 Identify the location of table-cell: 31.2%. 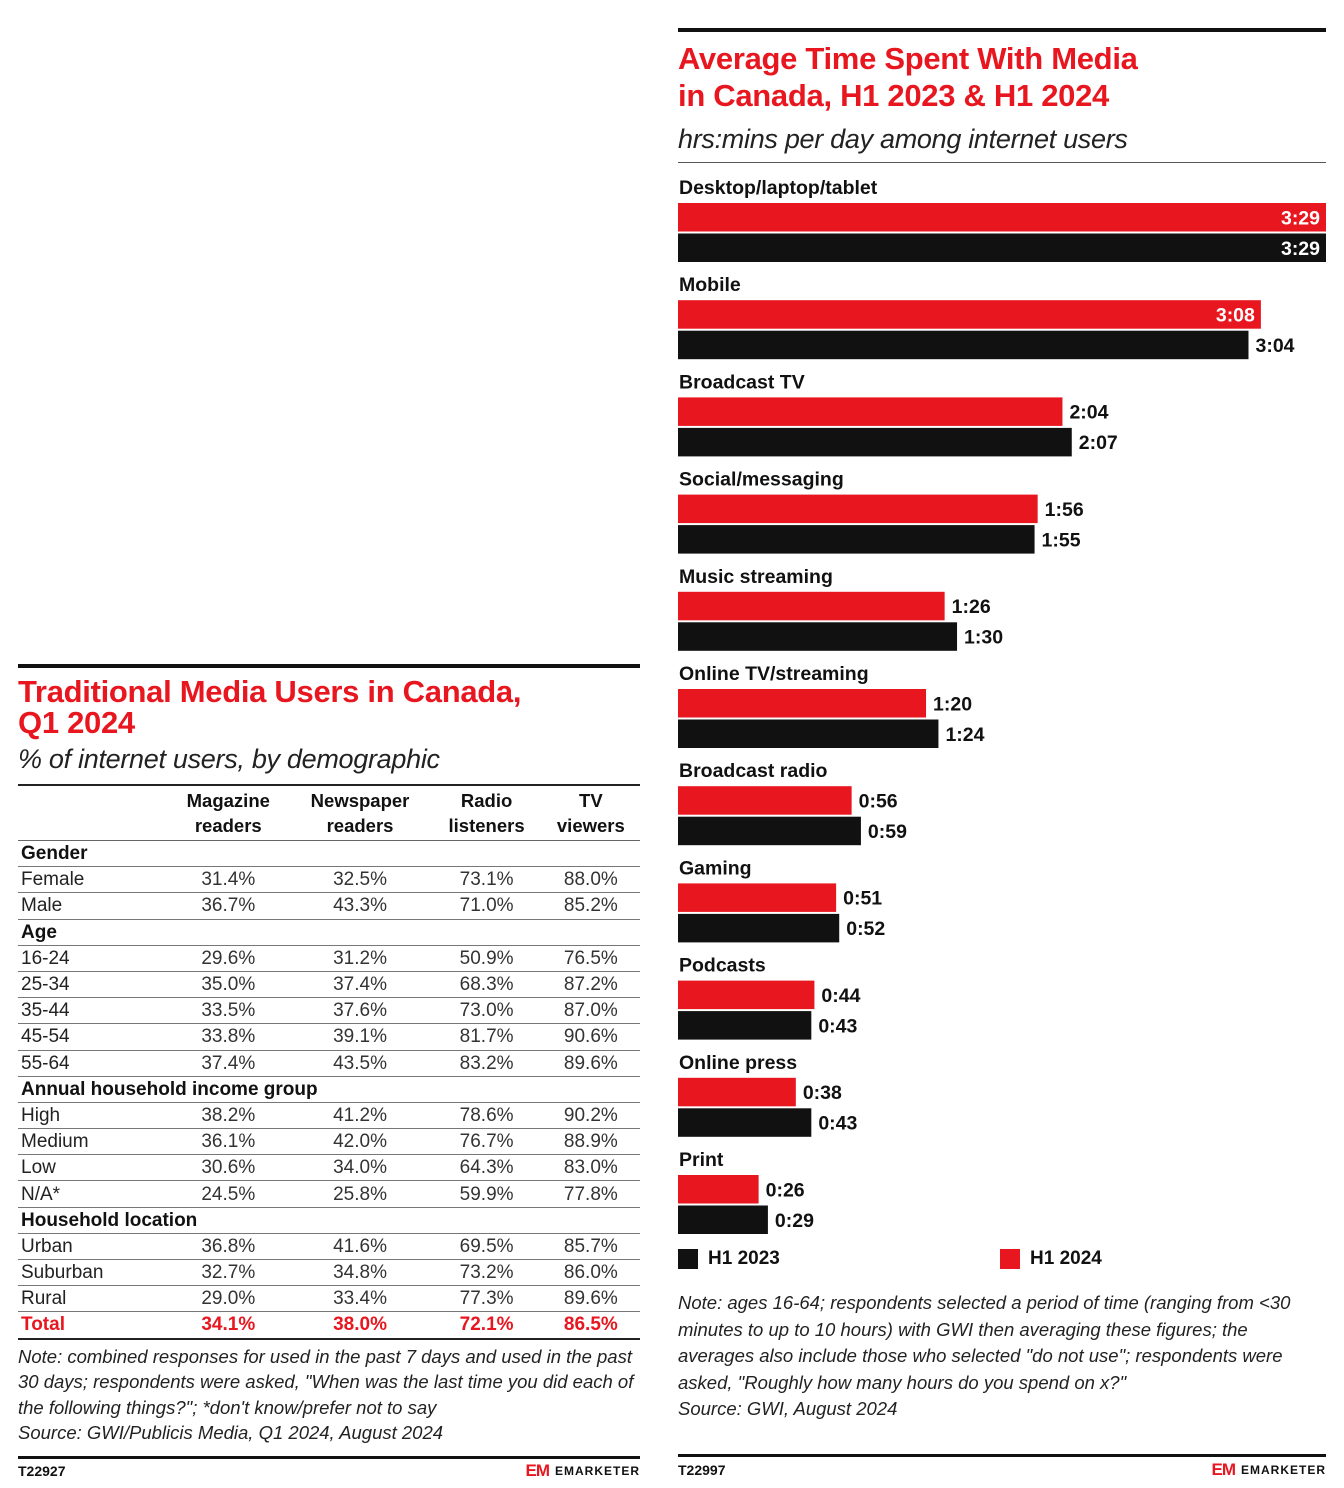
(360, 958).